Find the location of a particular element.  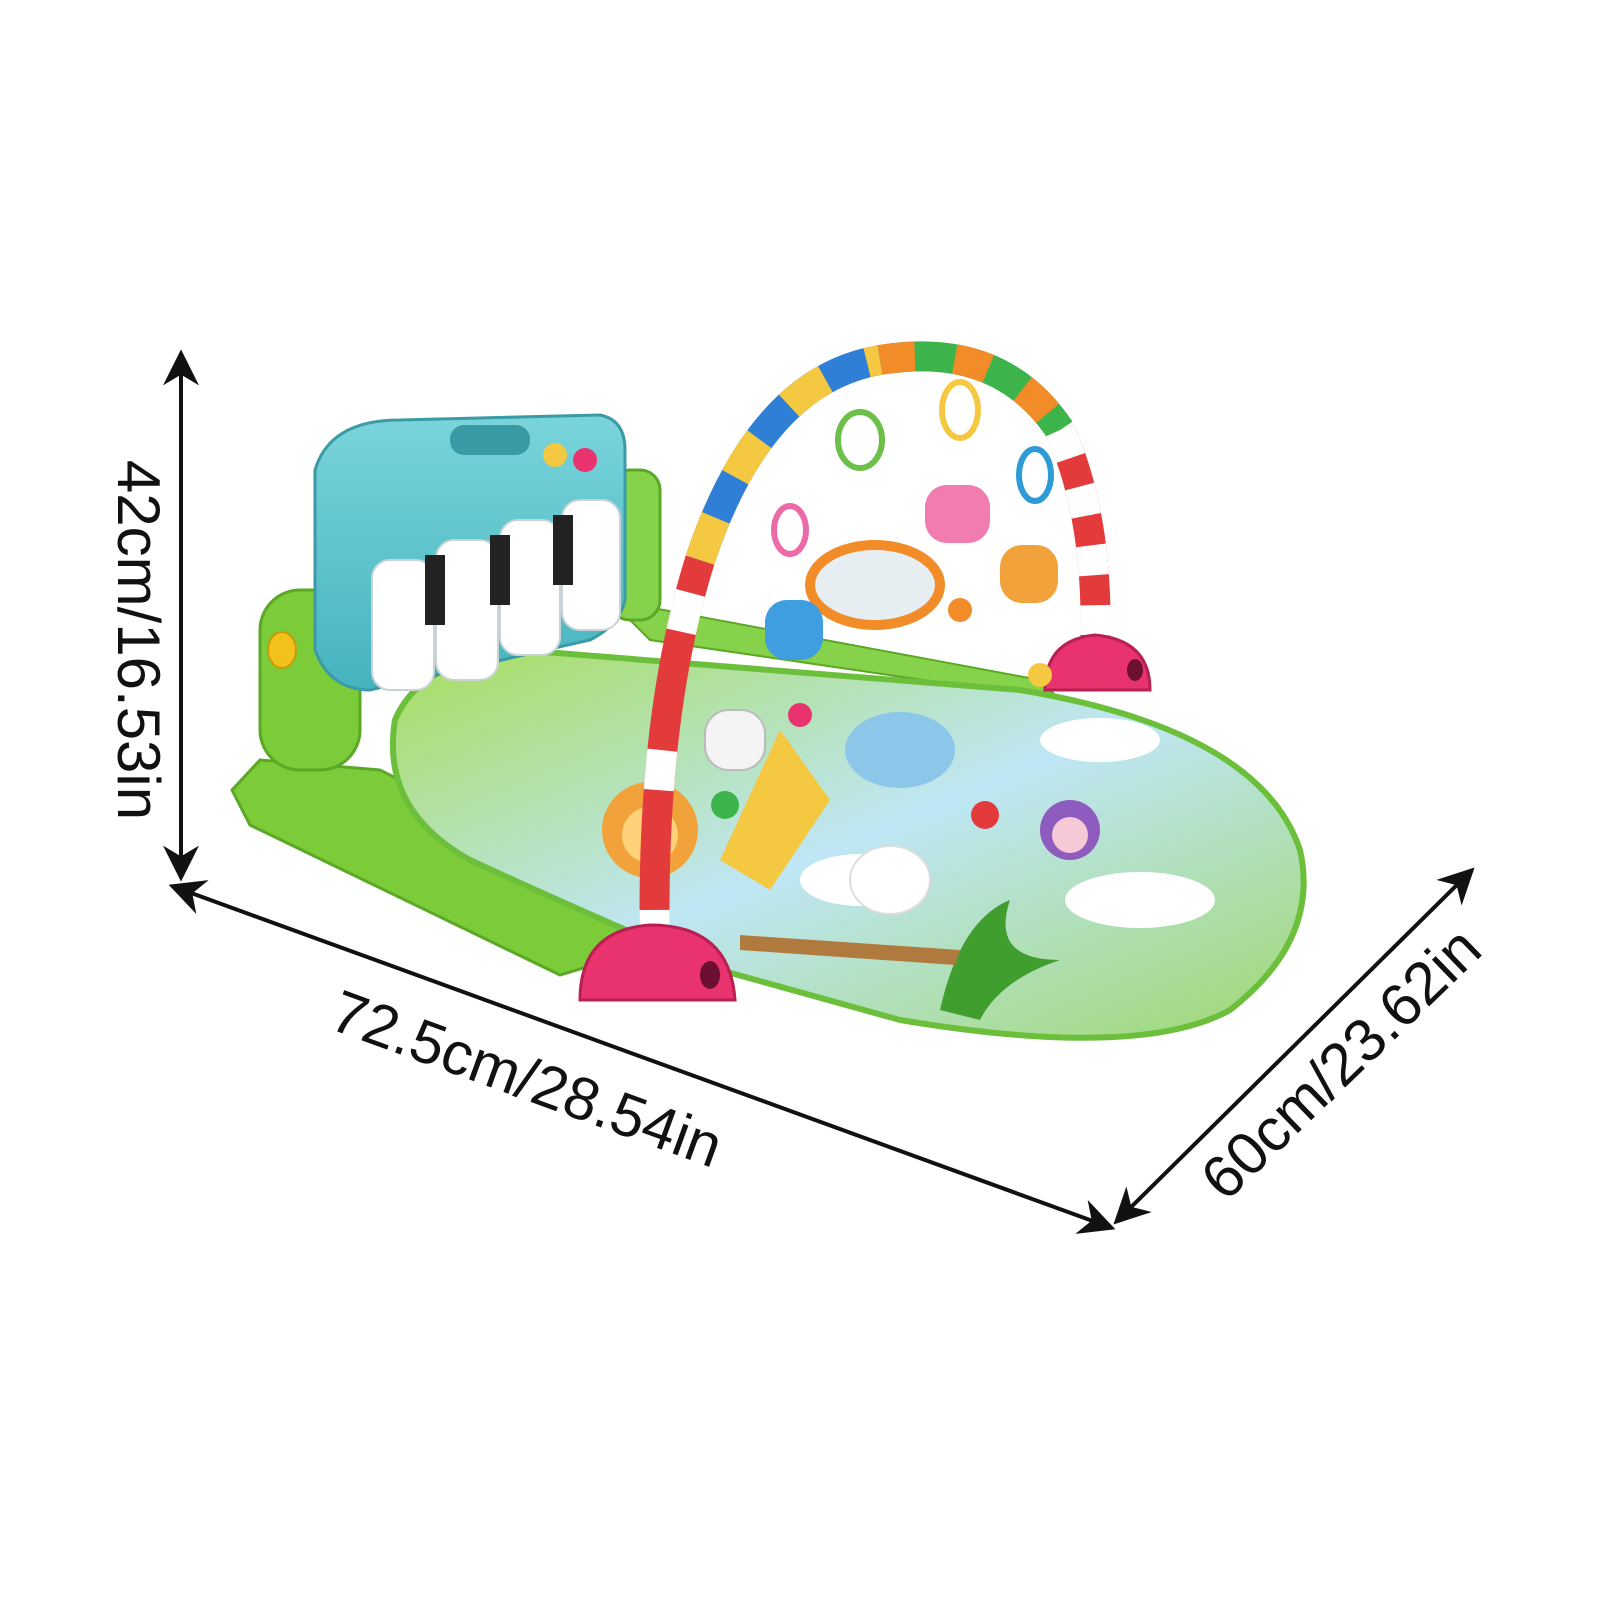

mat-monkey-face is located at coordinates (1070, 835).